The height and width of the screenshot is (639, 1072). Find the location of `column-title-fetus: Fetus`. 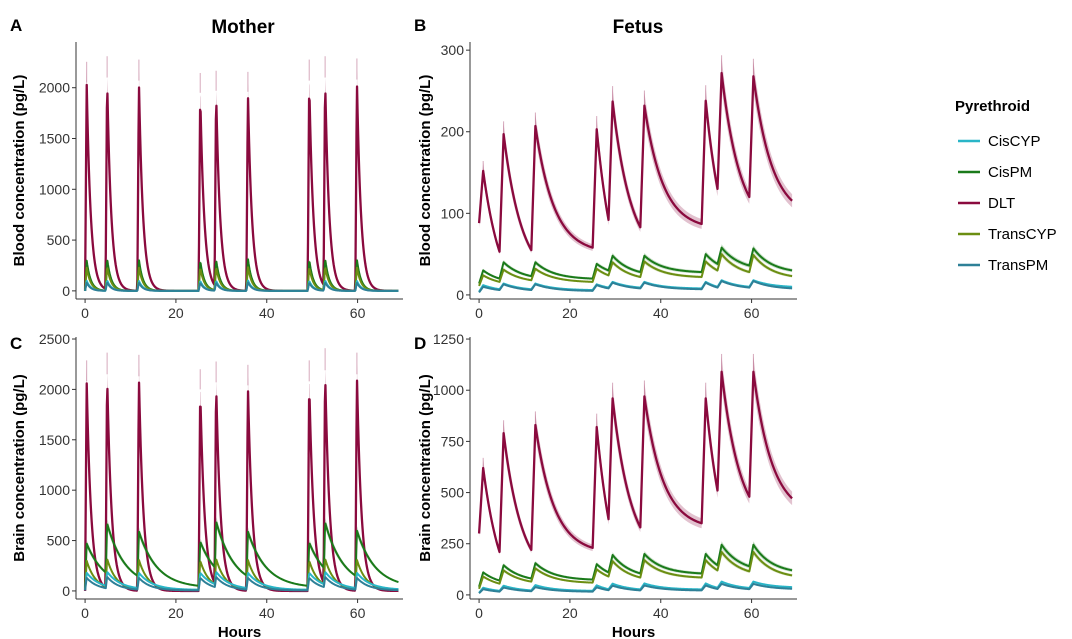

column-title-fetus: Fetus is located at coordinates (638, 27).